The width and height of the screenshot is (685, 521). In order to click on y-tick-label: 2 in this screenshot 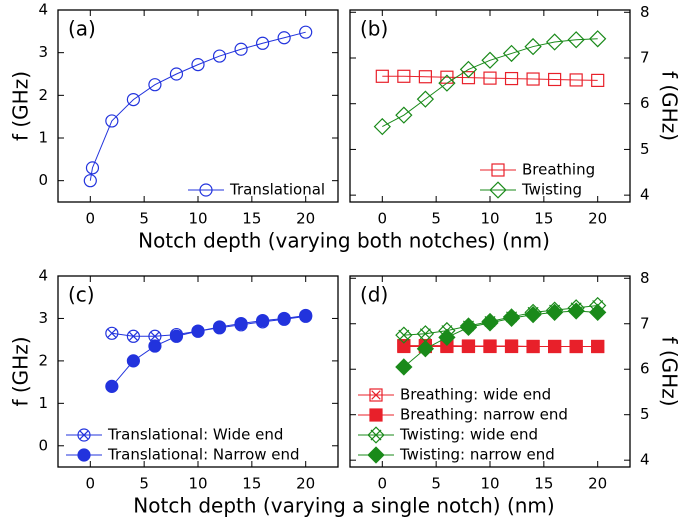, I will do `click(43, 360)`.